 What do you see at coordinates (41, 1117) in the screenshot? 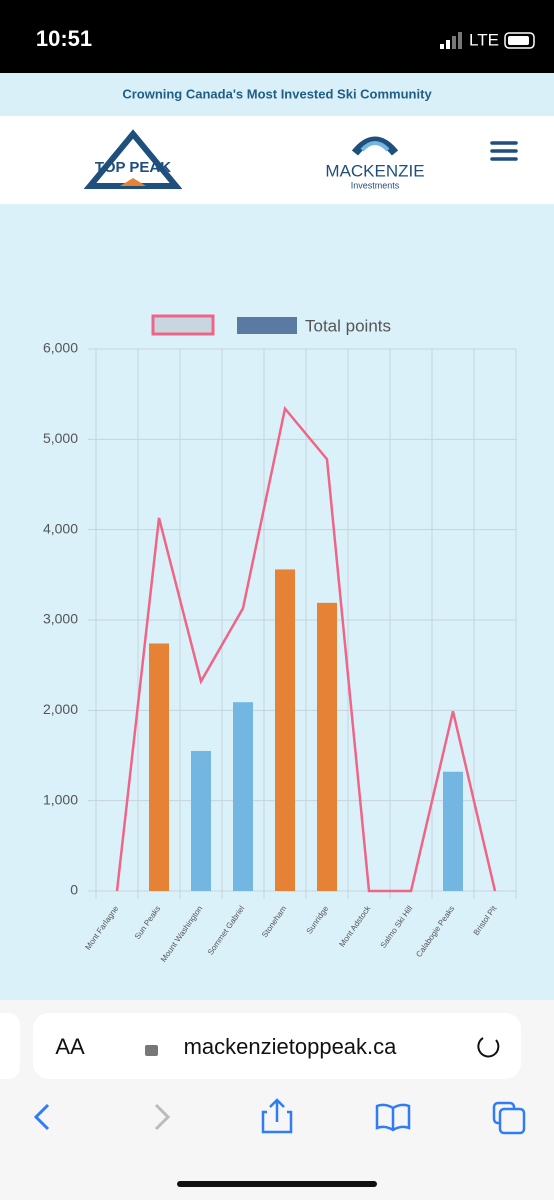
I see `back-button` at bounding box center [41, 1117].